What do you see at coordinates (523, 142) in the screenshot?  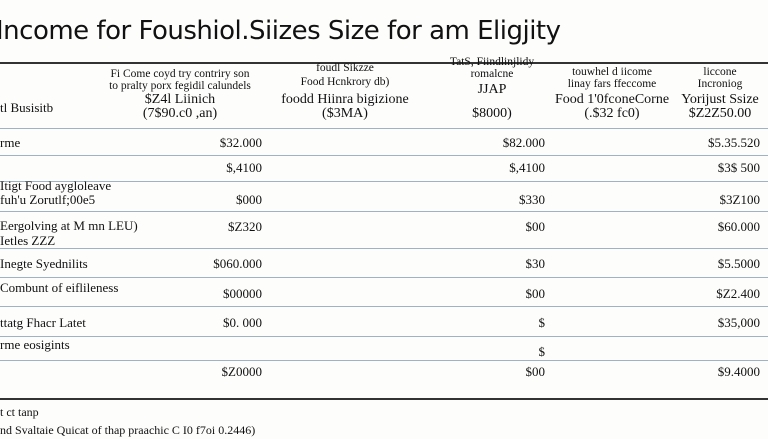 I see `cell-value: $82.000` at bounding box center [523, 142].